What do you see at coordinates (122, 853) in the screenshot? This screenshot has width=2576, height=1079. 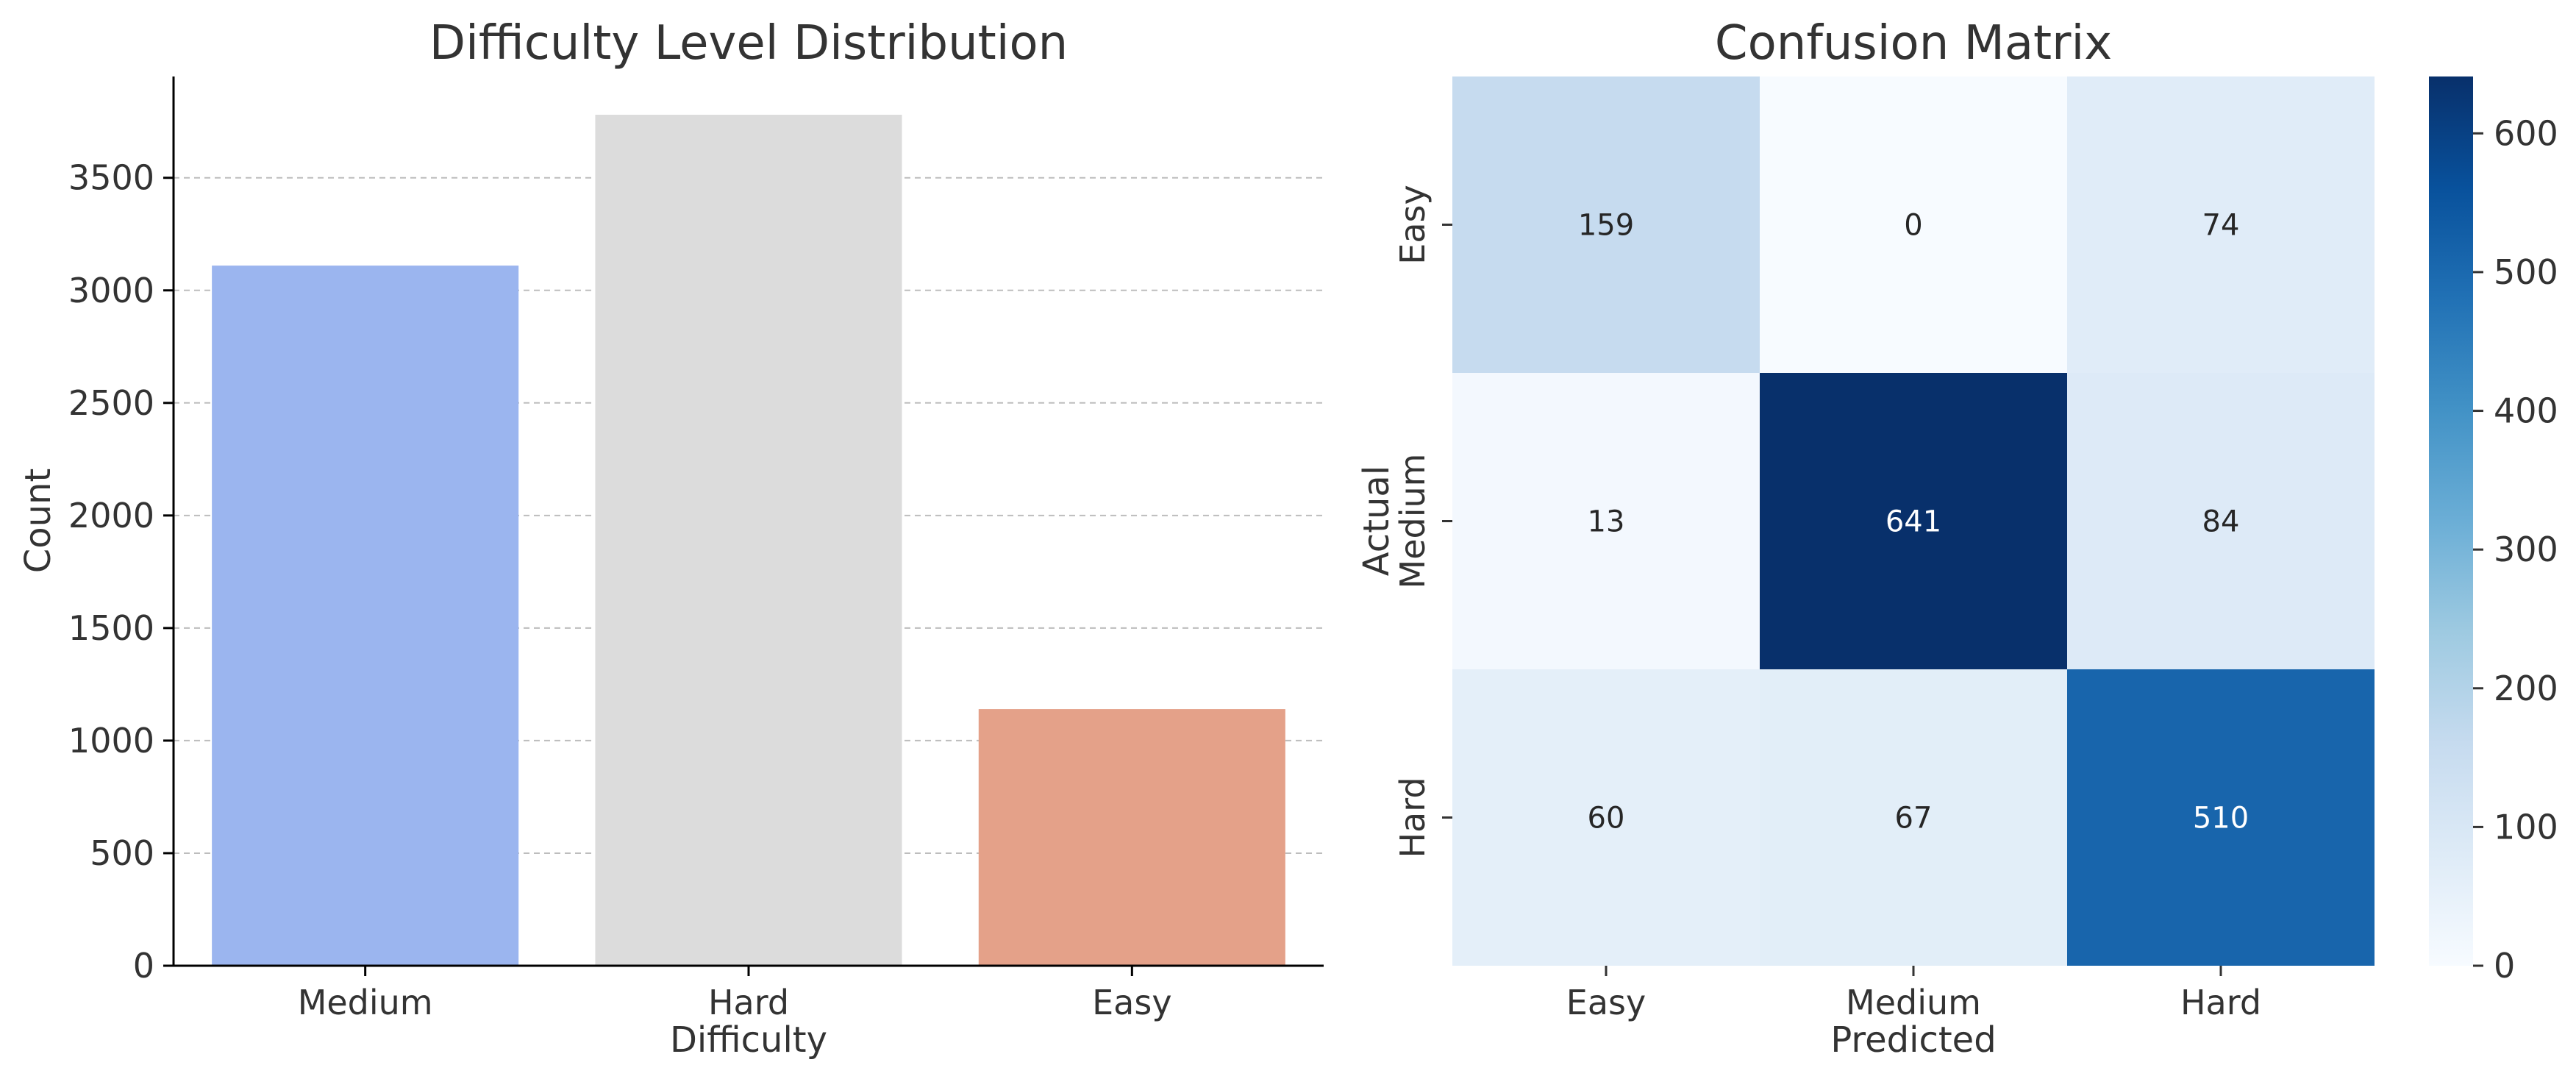 I see `bar-y-tick-label: 500` at bounding box center [122, 853].